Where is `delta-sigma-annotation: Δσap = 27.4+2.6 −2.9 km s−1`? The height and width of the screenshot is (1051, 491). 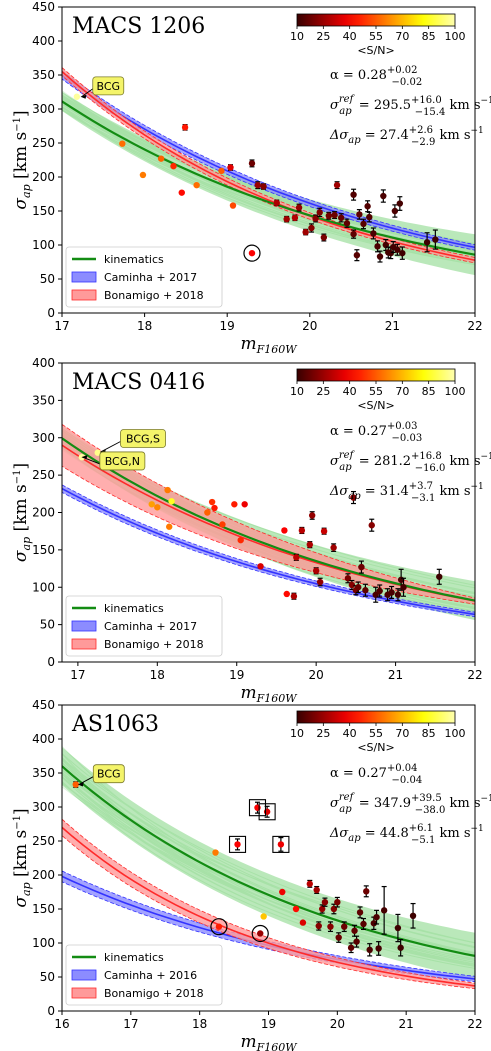 delta-sigma-annotation: Δσap = 27.4+2.6 −2.9 km s−1 is located at coordinates (406, 136).